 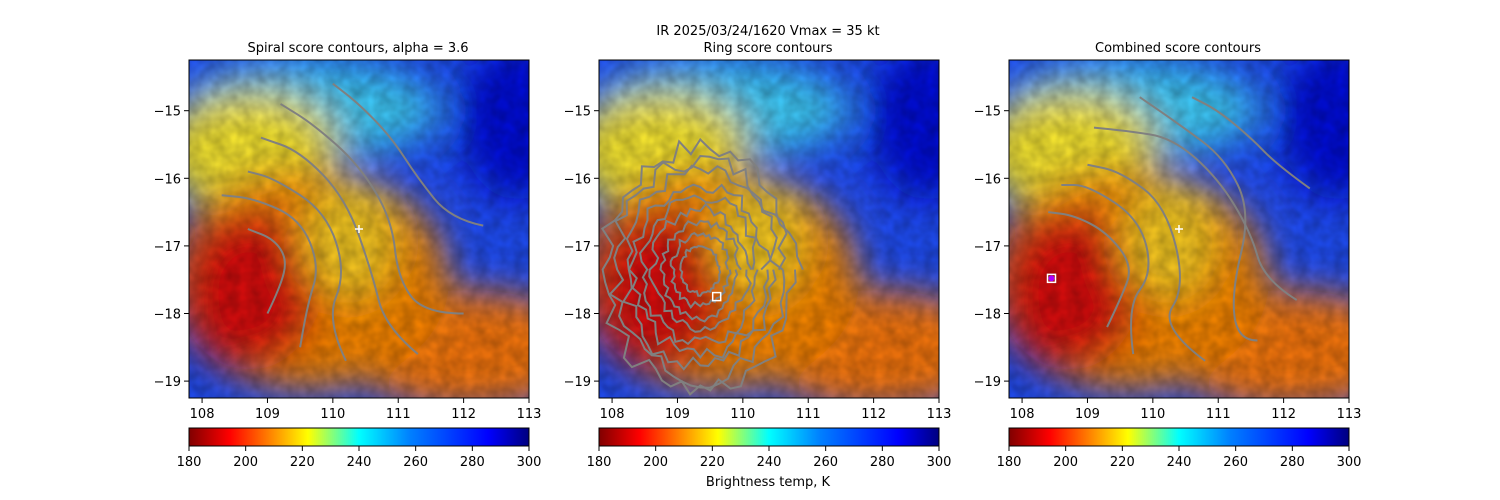 What do you see at coordinates (415, 462) in the screenshot?
I see `colorbar-tick-label: 260` at bounding box center [415, 462].